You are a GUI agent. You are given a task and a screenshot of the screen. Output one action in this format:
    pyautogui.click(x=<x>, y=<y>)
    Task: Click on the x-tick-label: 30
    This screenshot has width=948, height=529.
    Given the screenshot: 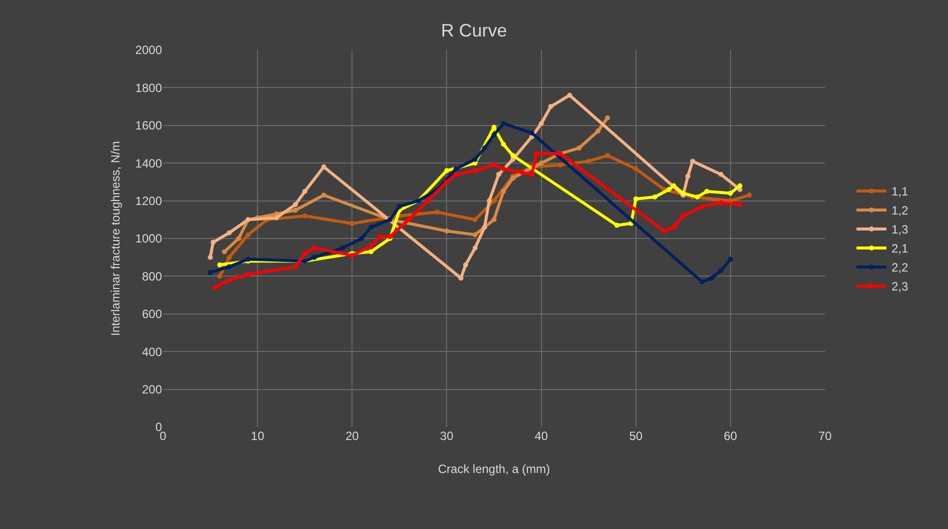 What is the action you would take?
    pyautogui.click(x=447, y=436)
    